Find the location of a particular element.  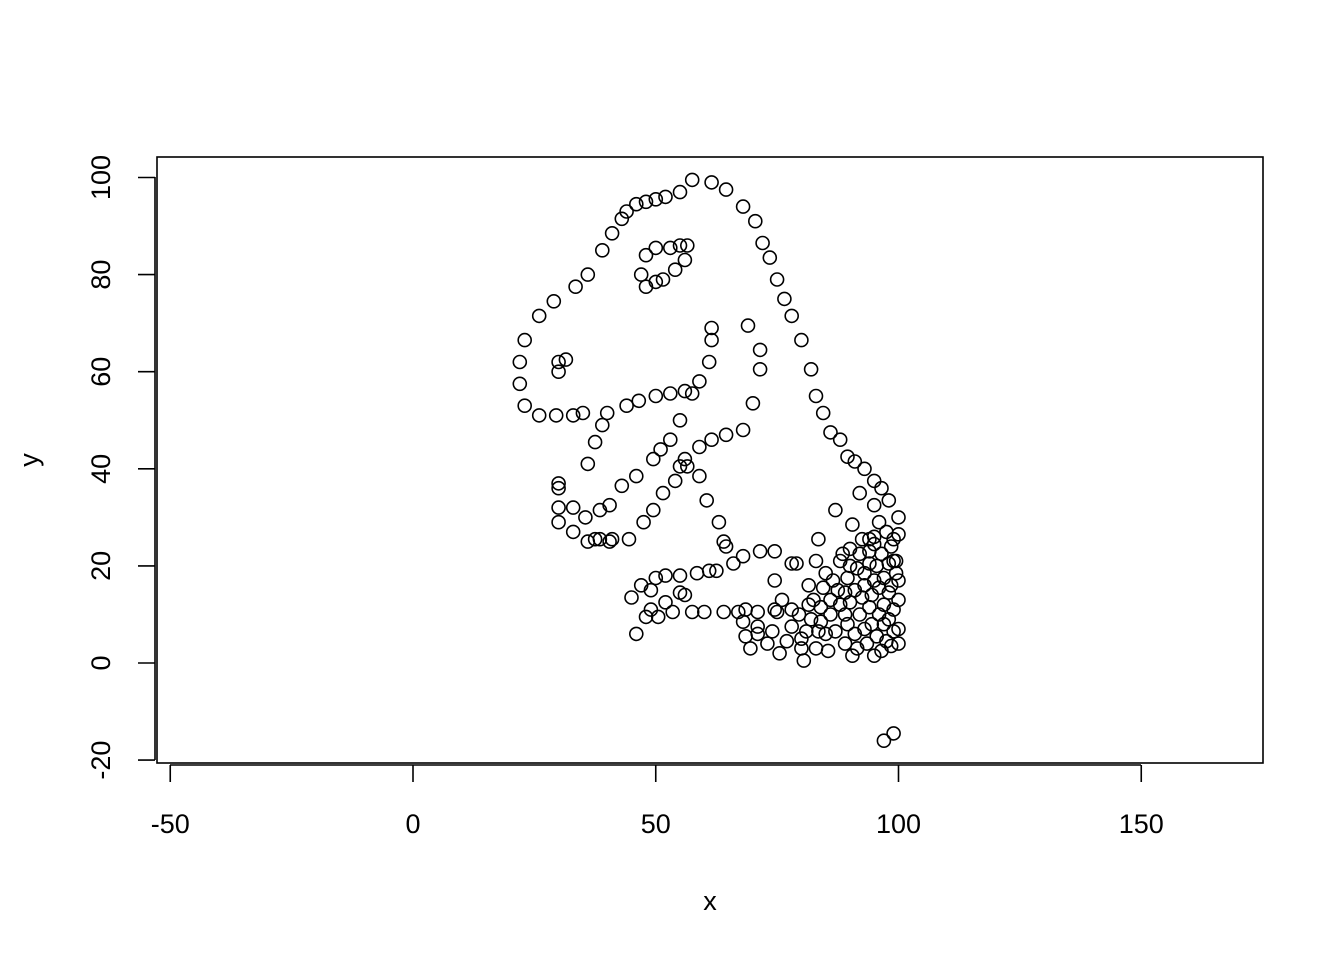

x-tick-label: 150 is located at coordinates (1141, 824).